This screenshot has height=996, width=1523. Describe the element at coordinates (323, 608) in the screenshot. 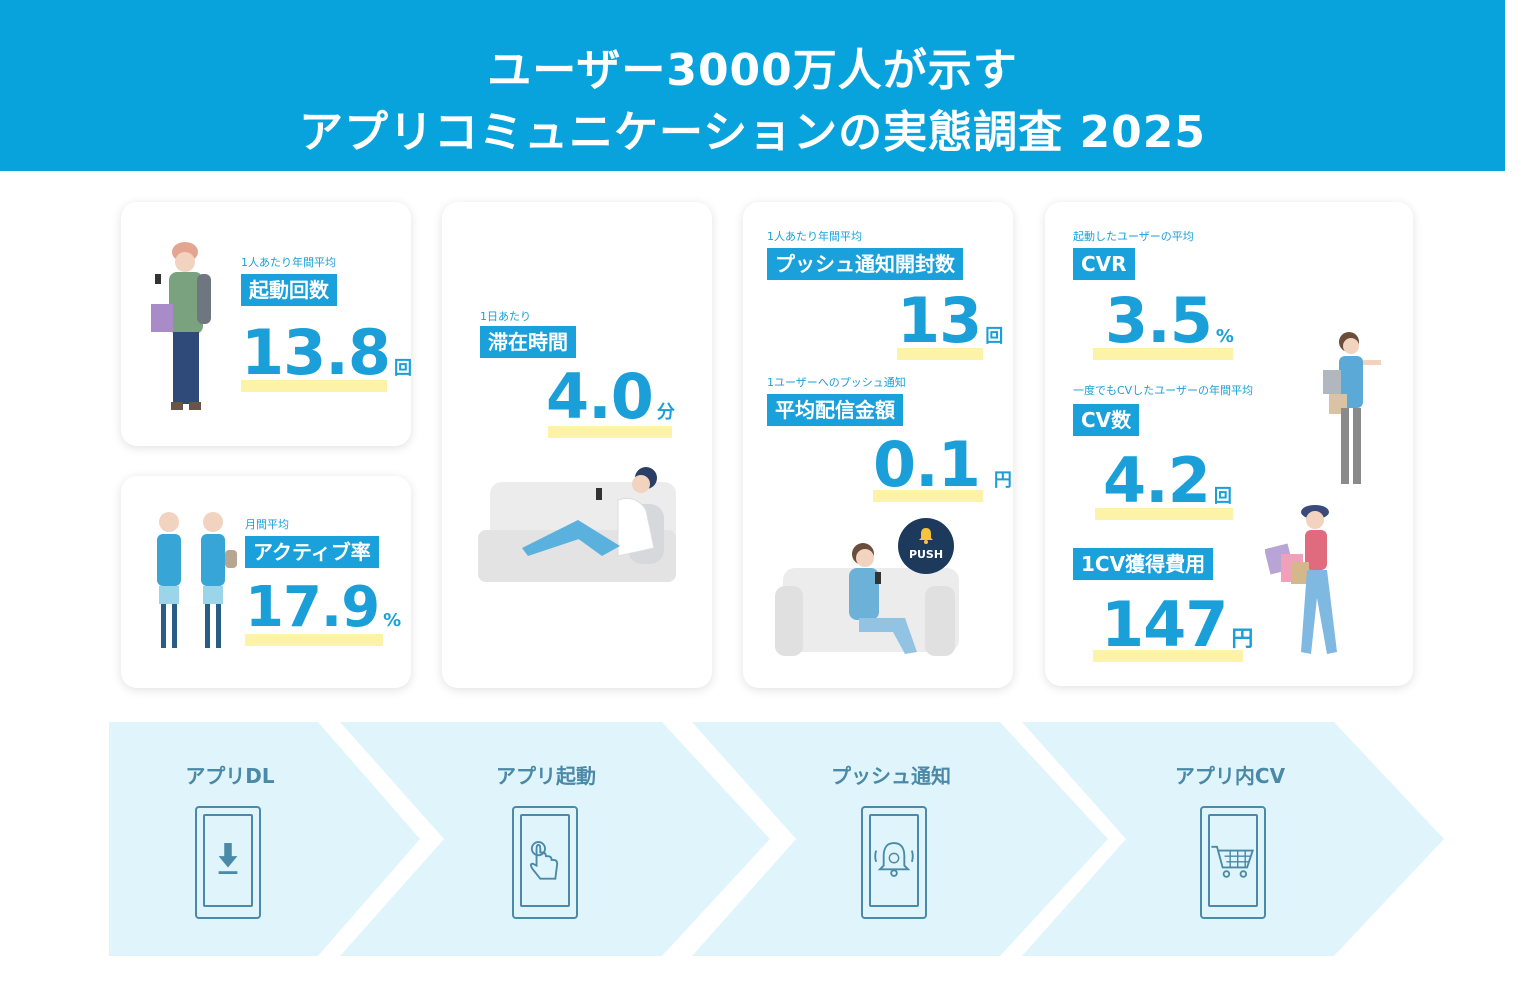

I see `active-value: 17.9%` at that location.